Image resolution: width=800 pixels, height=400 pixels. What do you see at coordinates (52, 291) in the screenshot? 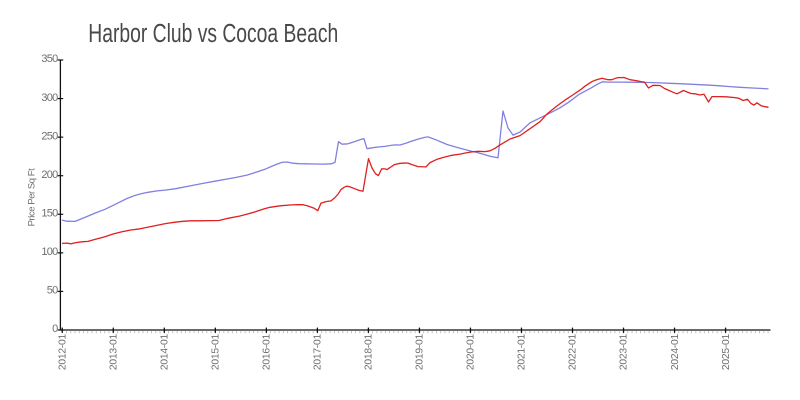
I see `svg-text: 50` at bounding box center [52, 291].